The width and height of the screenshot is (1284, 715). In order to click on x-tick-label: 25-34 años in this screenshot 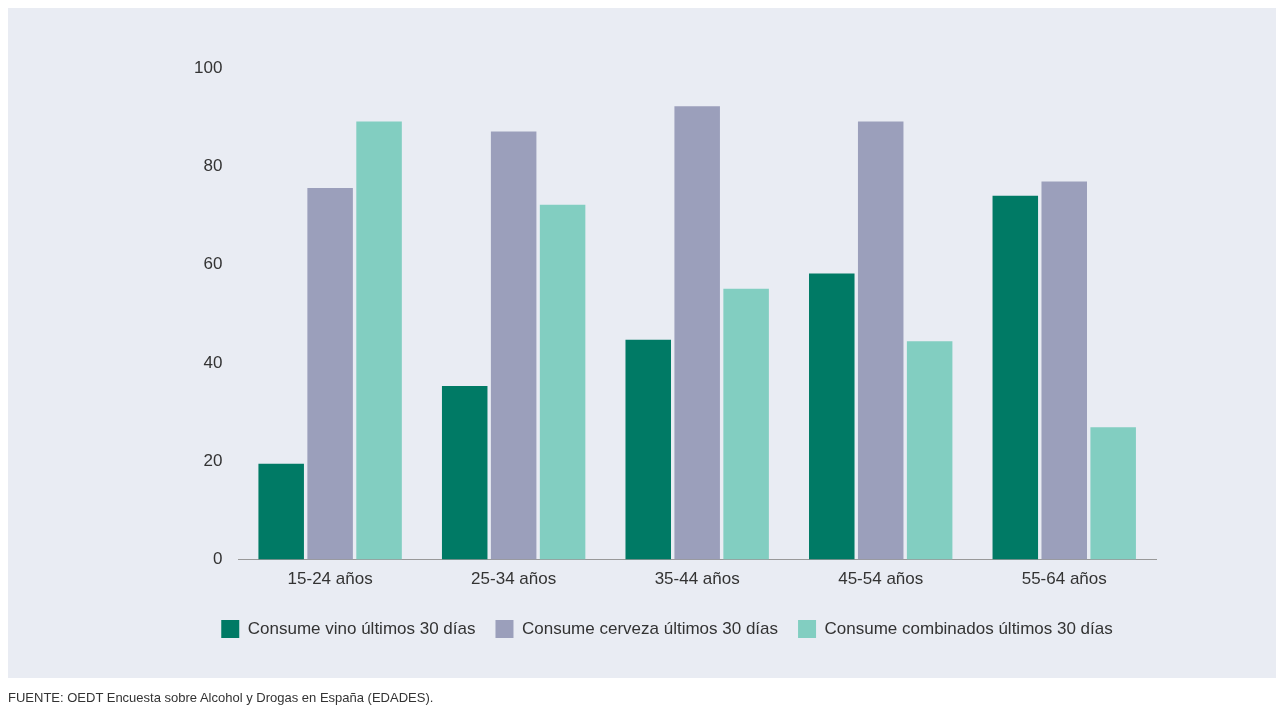, I will do `click(514, 579)`.